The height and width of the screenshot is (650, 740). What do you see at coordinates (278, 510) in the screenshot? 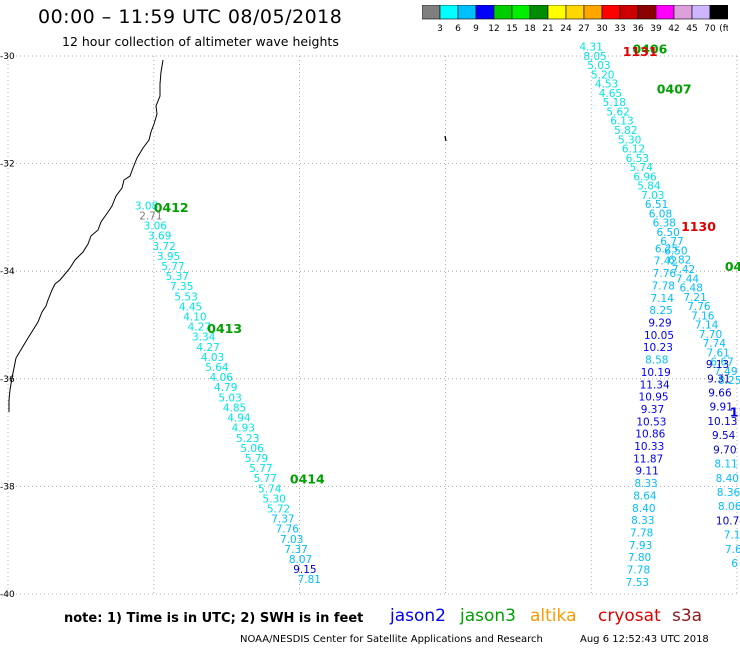
I see `wave-height-value: 5.72` at bounding box center [278, 510].